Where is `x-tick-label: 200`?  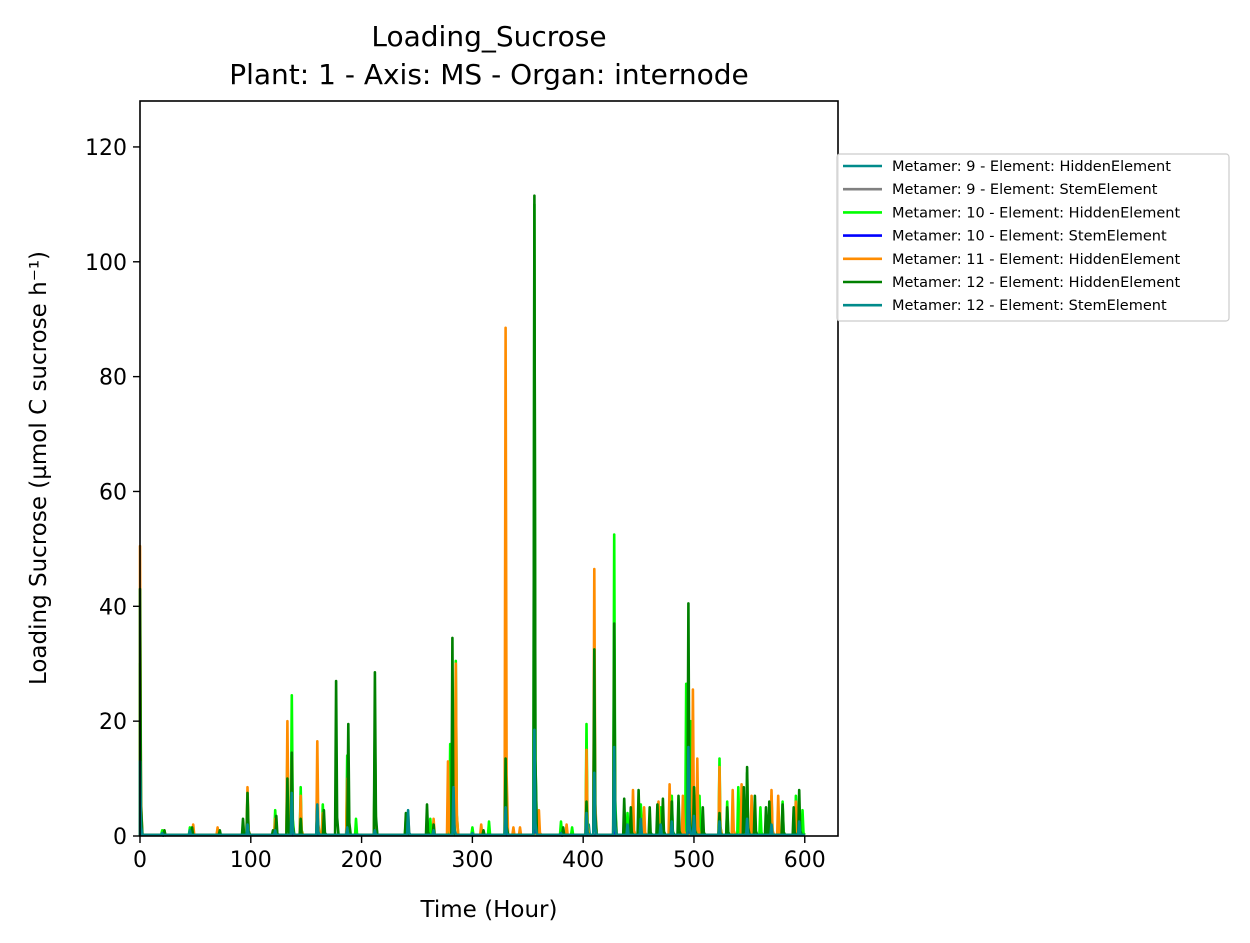 x-tick-label: 200 is located at coordinates (362, 860).